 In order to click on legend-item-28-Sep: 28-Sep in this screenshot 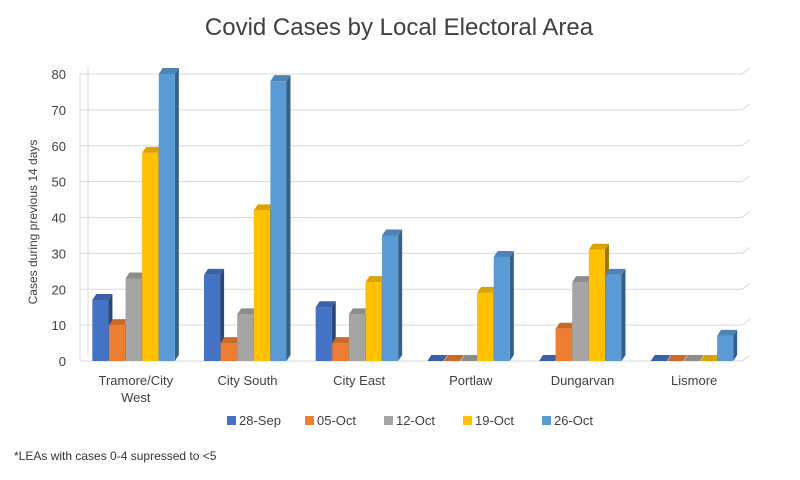, I will do `click(254, 420)`.